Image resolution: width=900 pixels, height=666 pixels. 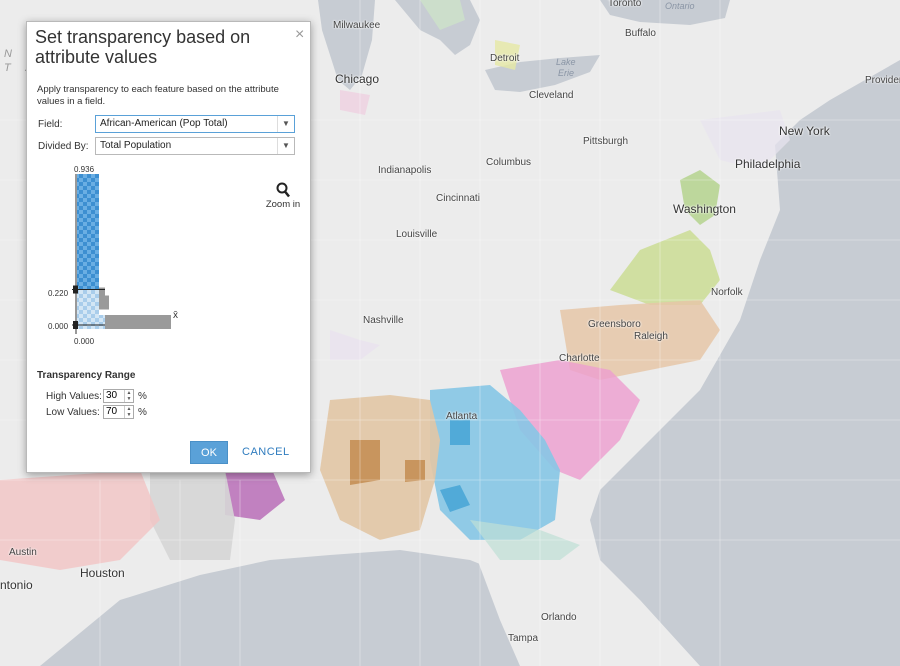 What do you see at coordinates (458, 198) in the screenshot?
I see `city-label: Cincinnati` at bounding box center [458, 198].